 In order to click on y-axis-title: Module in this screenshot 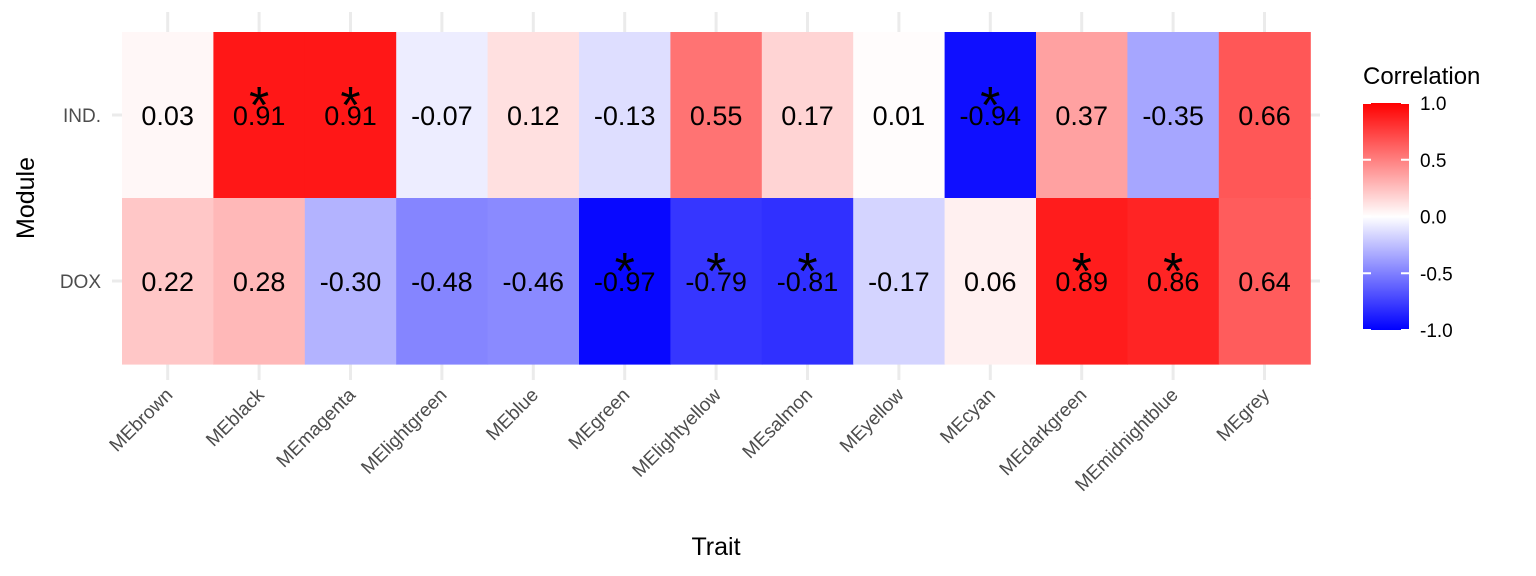, I will do `click(26, 198)`.